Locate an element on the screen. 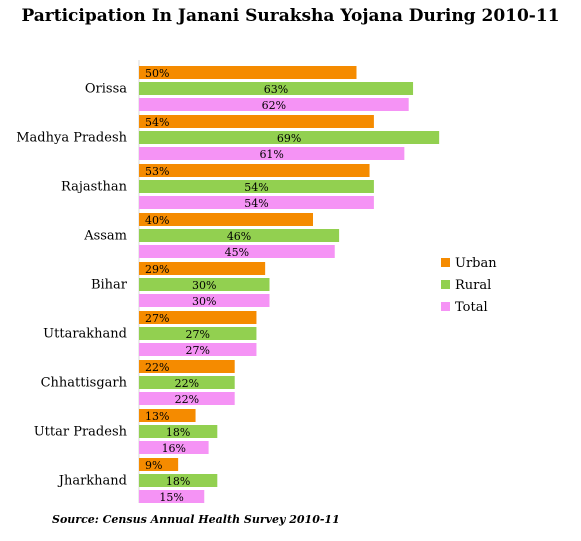  data-label: 40% is located at coordinates (157, 220).